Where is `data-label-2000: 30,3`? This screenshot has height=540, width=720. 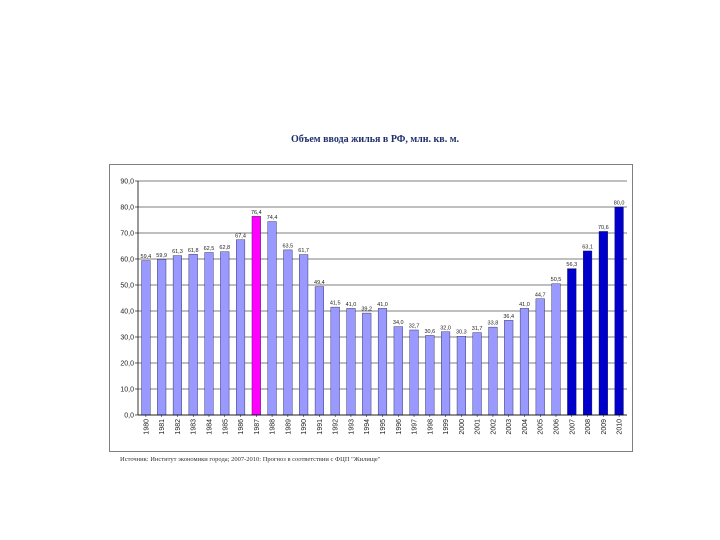
data-label-2000: 30,3 is located at coordinates (461, 333).